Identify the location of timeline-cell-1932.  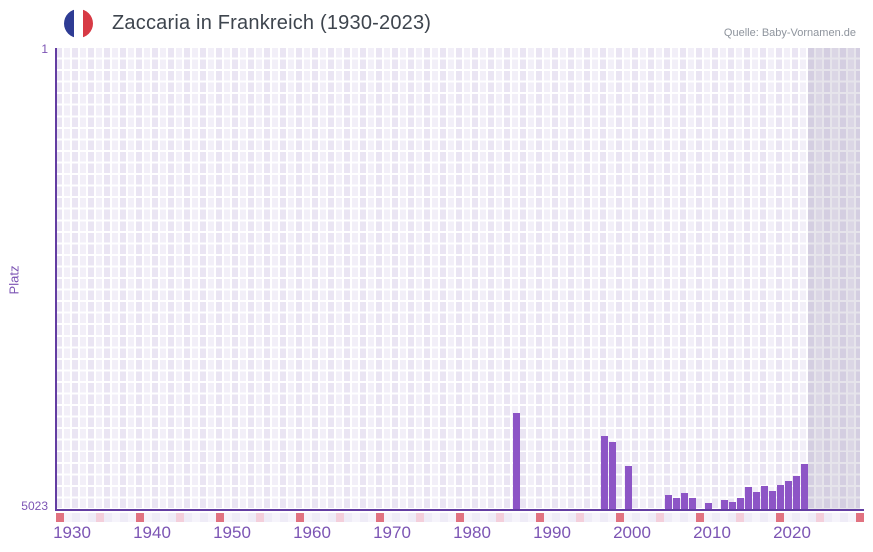
(92, 517).